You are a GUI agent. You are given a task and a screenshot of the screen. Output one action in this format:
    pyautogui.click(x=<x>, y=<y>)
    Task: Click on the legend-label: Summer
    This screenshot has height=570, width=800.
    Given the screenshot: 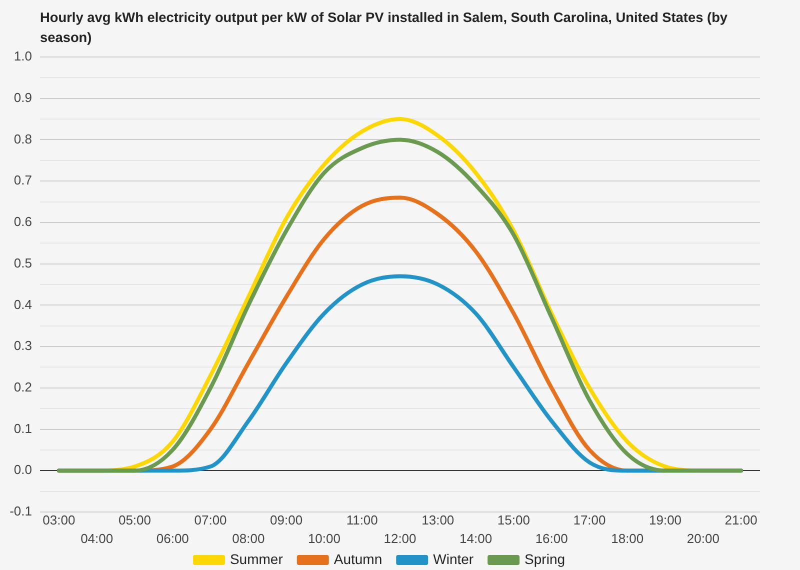 What is the action you would take?
    pyautogui.click(x=257, y=558)
    